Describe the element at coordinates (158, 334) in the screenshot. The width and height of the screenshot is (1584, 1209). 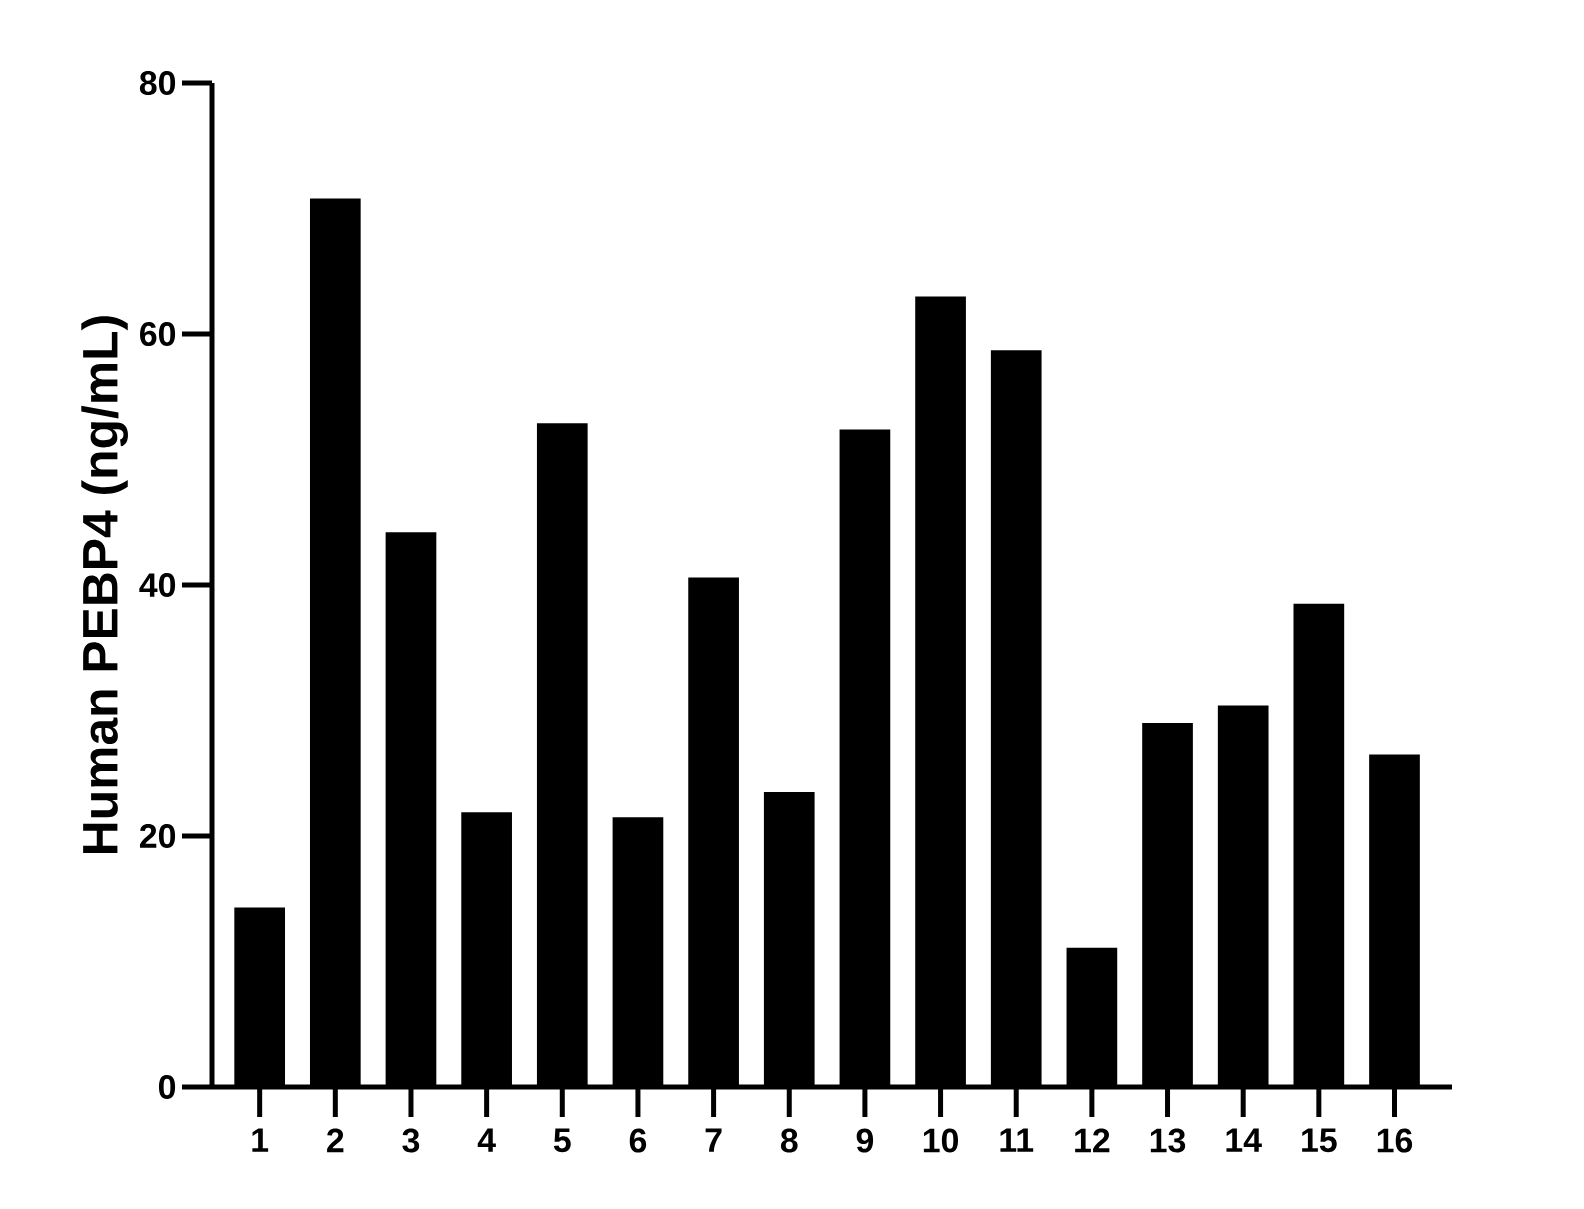
I see `y-tick-label: 60` at that location.